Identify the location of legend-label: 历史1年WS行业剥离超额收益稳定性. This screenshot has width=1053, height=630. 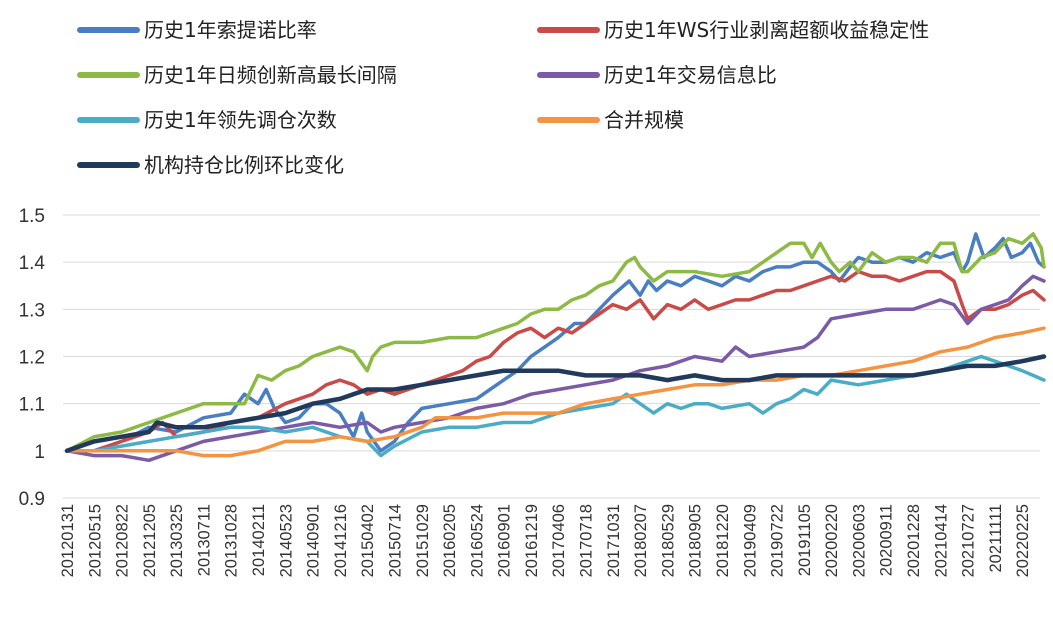
(766, 30).